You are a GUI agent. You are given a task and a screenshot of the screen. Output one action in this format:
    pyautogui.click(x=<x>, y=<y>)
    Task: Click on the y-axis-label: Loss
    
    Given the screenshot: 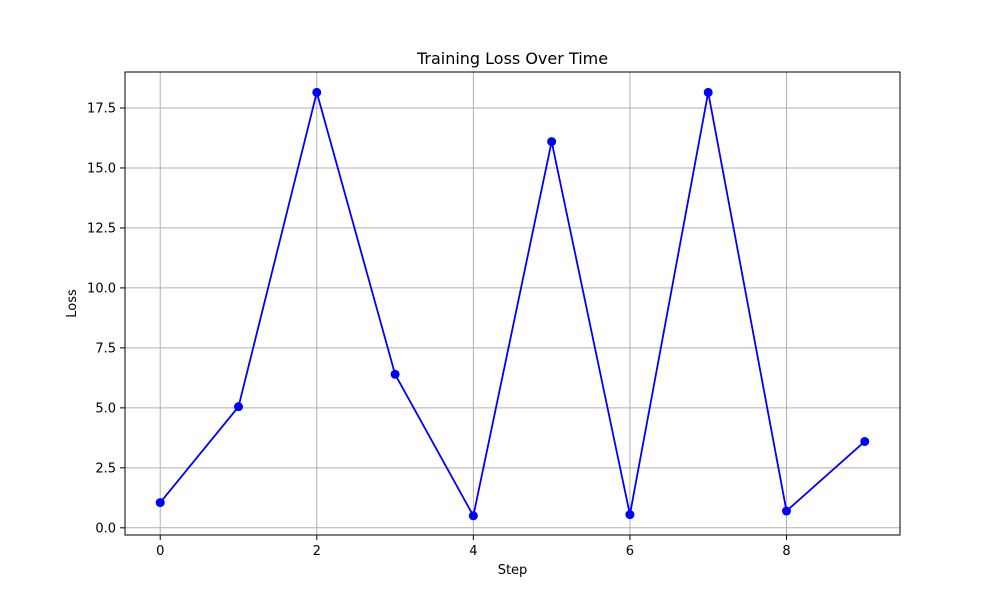 What is the action you would take?
    pyautogui.click(x=72, y=303)
    